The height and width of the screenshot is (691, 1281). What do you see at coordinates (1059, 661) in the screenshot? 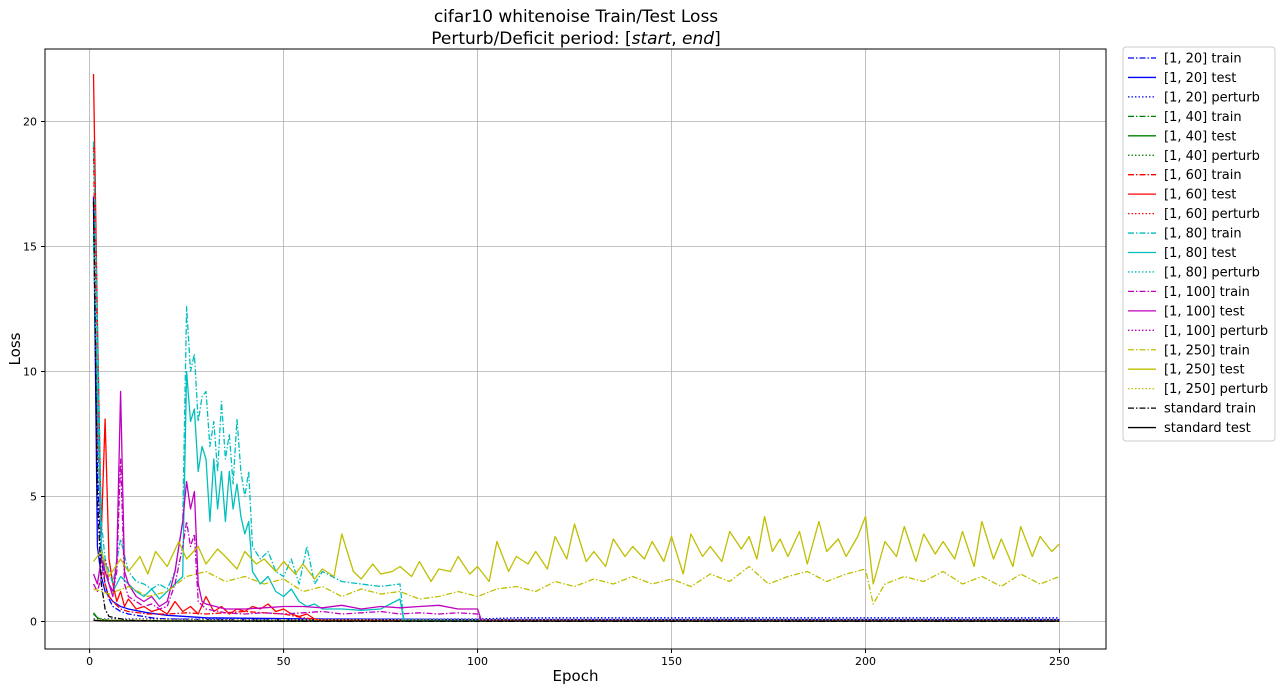
I see `x-tick-label: 250` at bounding box center [1059, 661].